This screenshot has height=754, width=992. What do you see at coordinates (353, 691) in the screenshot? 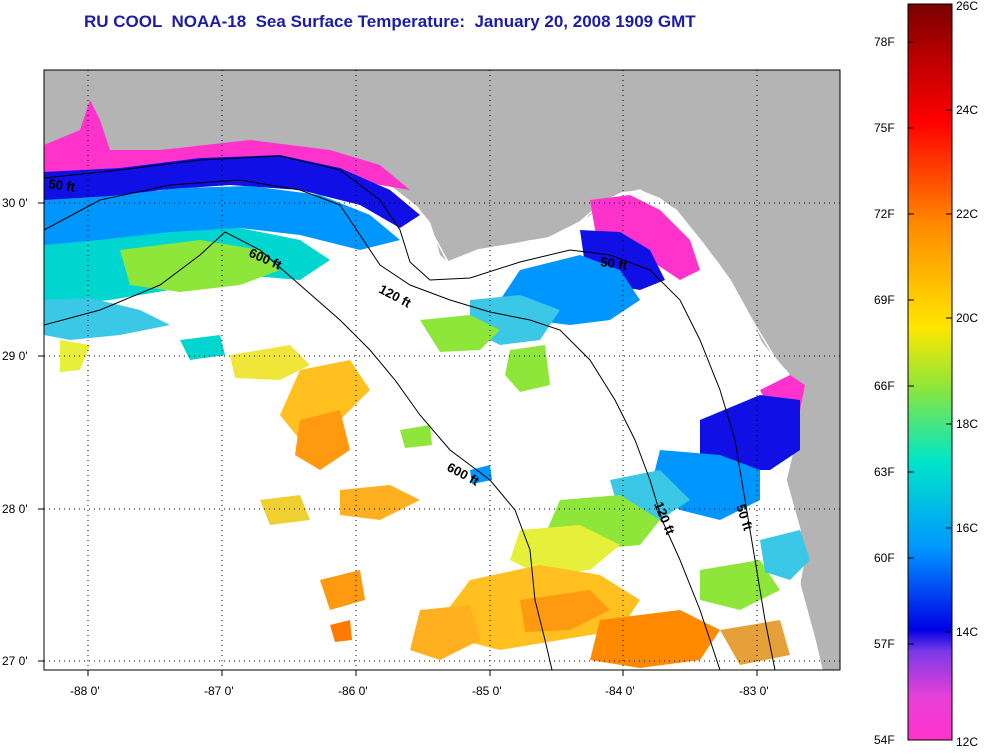
I see `lon-label: -86 0'` at bounding box center [353, 691].